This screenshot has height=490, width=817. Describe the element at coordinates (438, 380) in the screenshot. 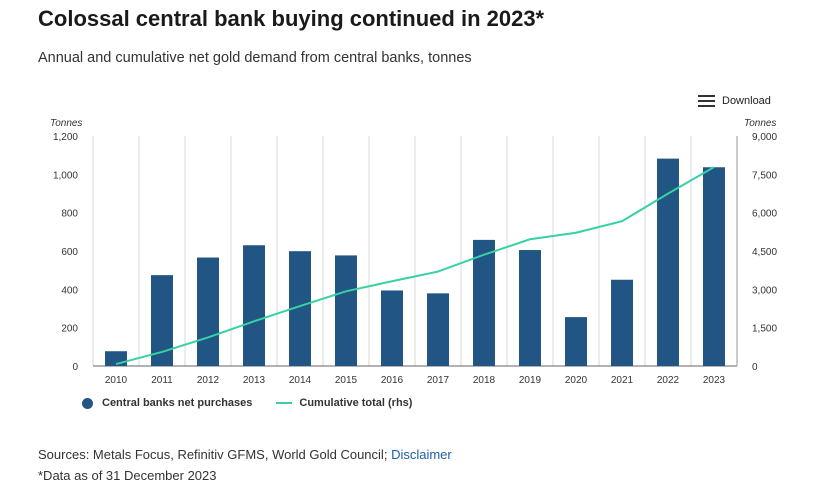

I see `x-tick-label: 2017` at that location.